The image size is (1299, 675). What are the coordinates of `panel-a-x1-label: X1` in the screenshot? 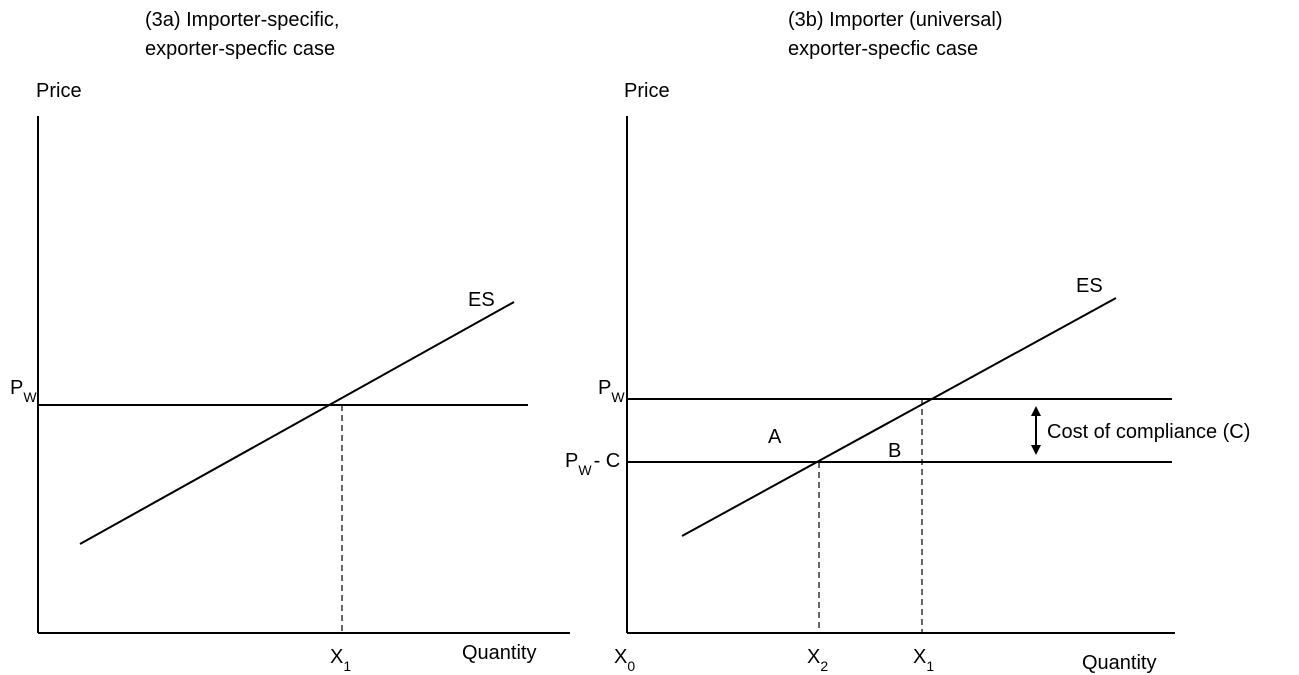 It's located at (340, 660).